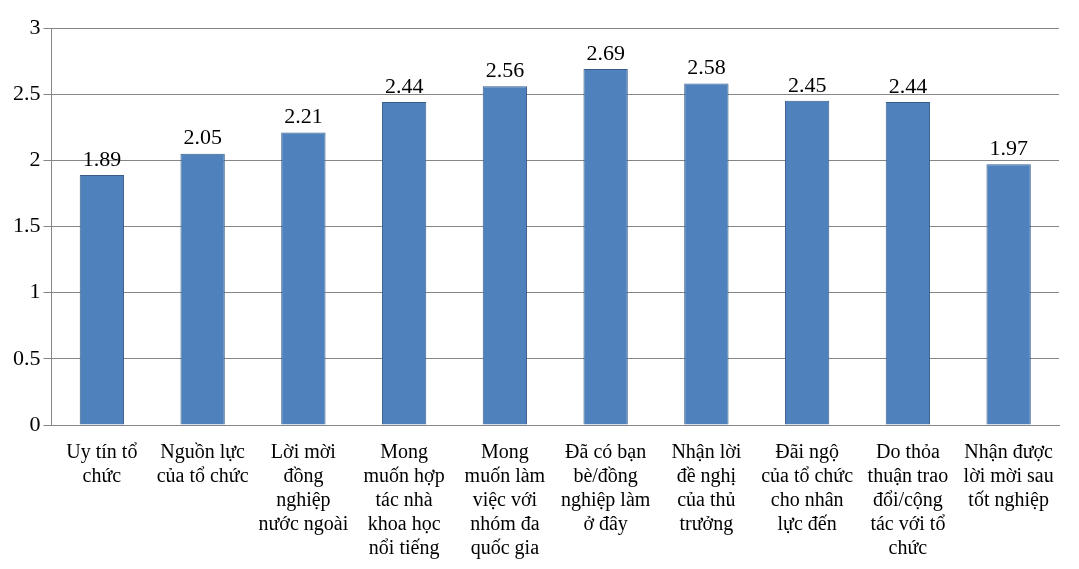 Image resolution: width=1079 pixels, height=569 pixels. What do you see at coordinates (27, 357) in the screenshot?
I see `y-tick-label: 0.5` at bounding box center [27, 357].